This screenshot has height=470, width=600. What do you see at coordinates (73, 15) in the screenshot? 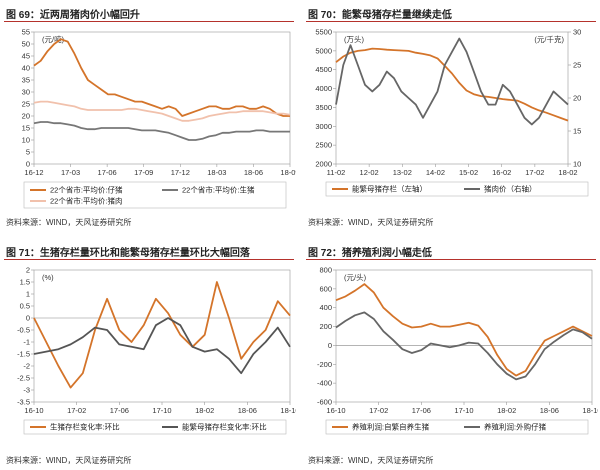
I see `chart-title: 图 69：近两周猪肉价小幅回升` at bounding box center [73, 15].